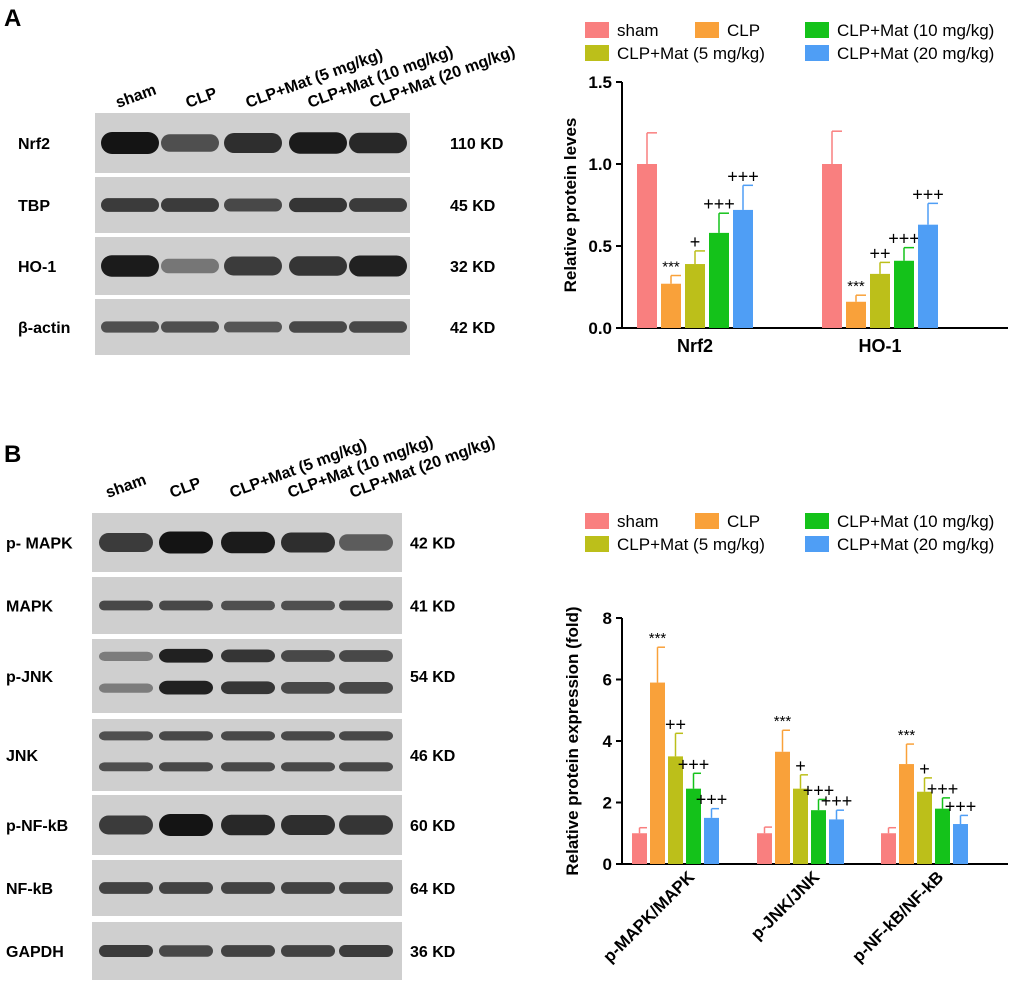 The height and width of the screenshot is (999, 1020). Describe the element at coordinates (476, 144) in the screenshot. I see `molecular-weight: 110 KD` at that location.